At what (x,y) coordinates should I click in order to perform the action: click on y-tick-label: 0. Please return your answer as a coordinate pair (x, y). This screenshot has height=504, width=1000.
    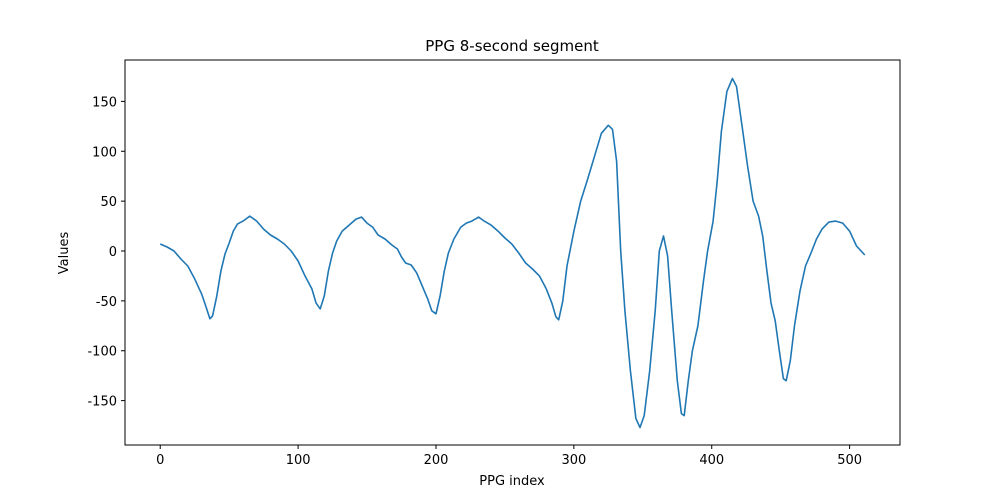
    Looking at the image, I should click on (113, 252).